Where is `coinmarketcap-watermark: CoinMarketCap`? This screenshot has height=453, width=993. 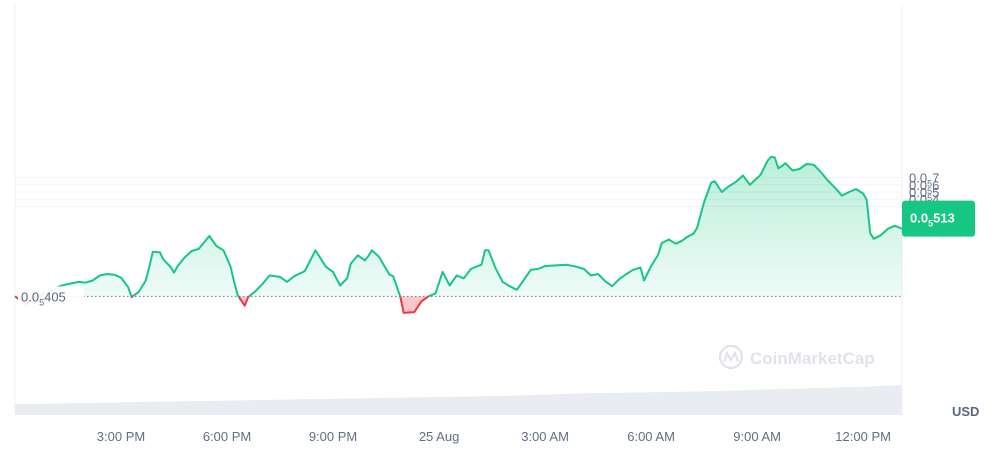
coinmarketcap-watermark: CoinMarketCap is located at coordinates (796, 357).